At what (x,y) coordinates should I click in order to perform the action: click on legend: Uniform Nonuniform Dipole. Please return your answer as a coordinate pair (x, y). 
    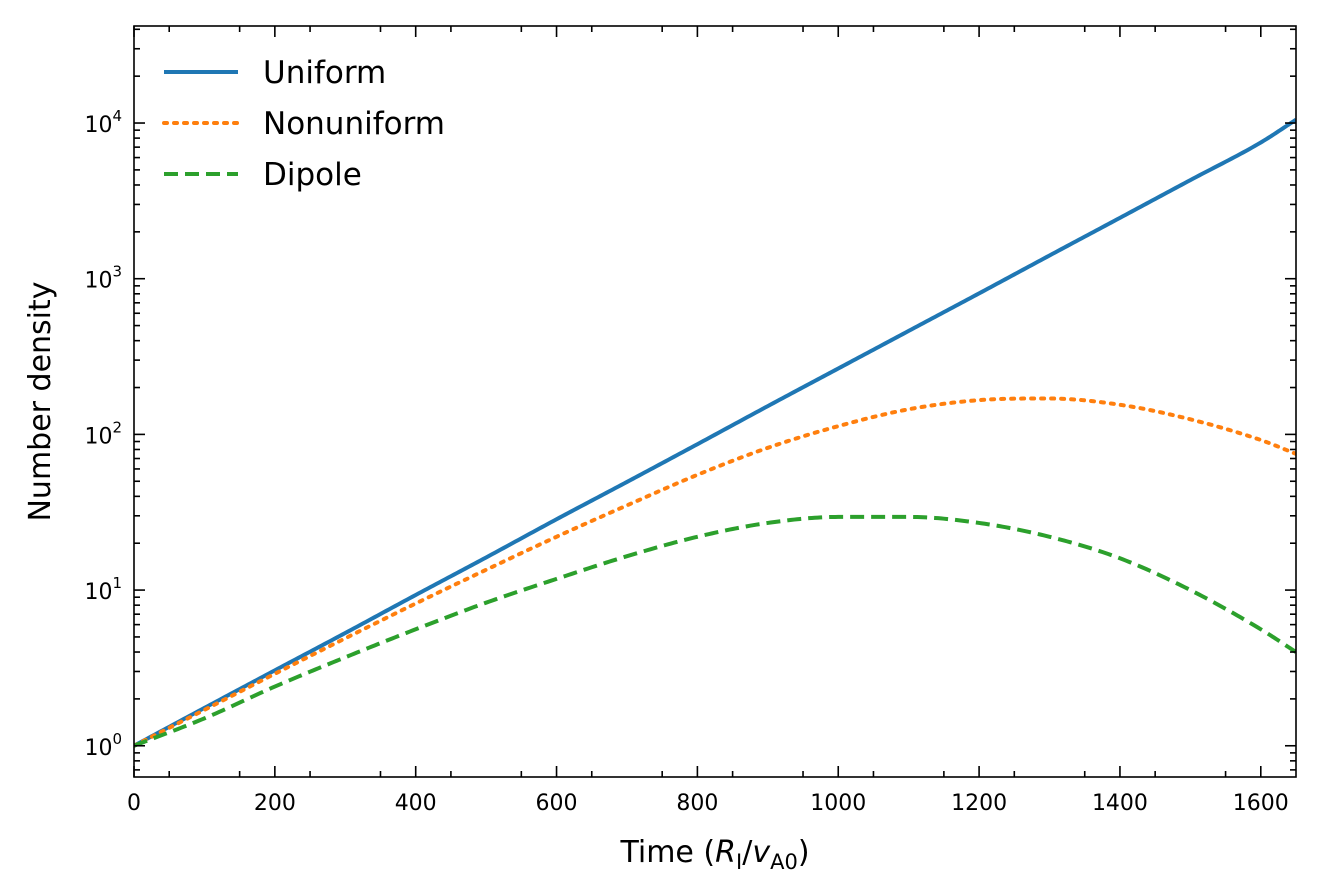
    Looking at the image, I should click on (303, 124).